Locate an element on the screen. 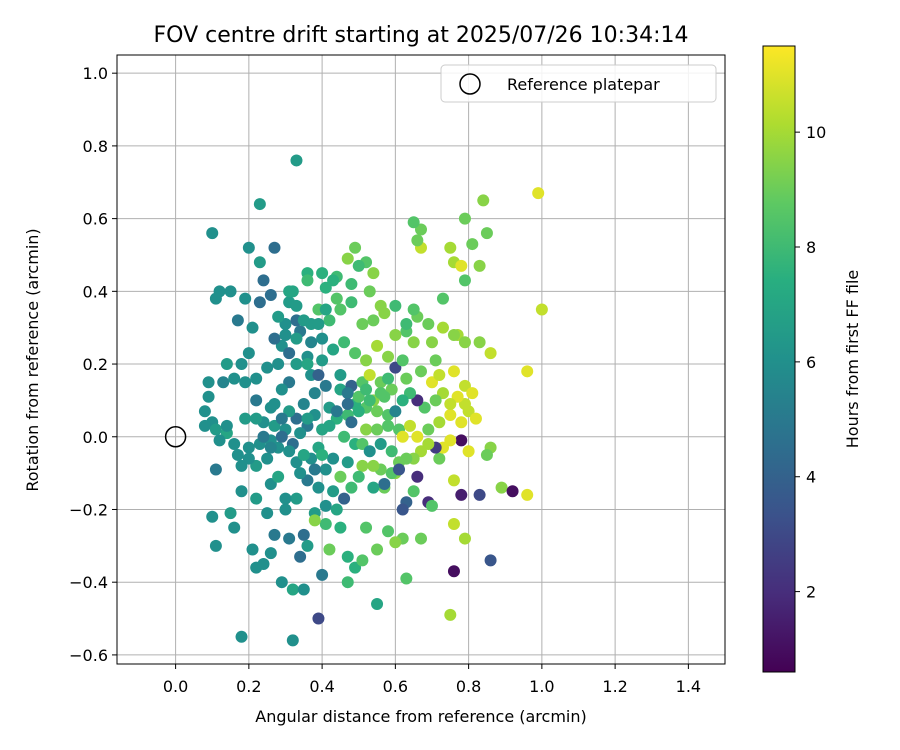 The width and height of the screenshot is (900, 750). y-tick-label: −0.6 is located at coordinates (88, 655).